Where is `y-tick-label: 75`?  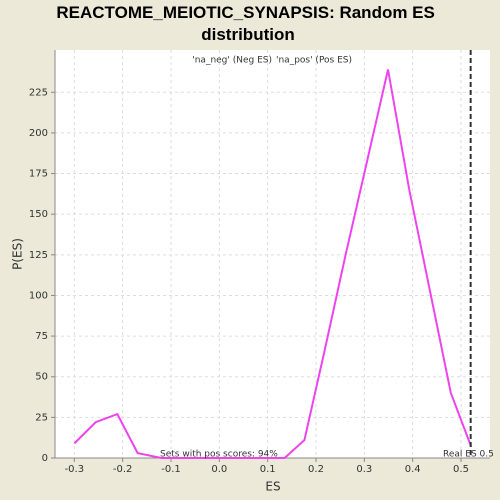 y-tick-label: 75 is located at coordinates (41, 336).